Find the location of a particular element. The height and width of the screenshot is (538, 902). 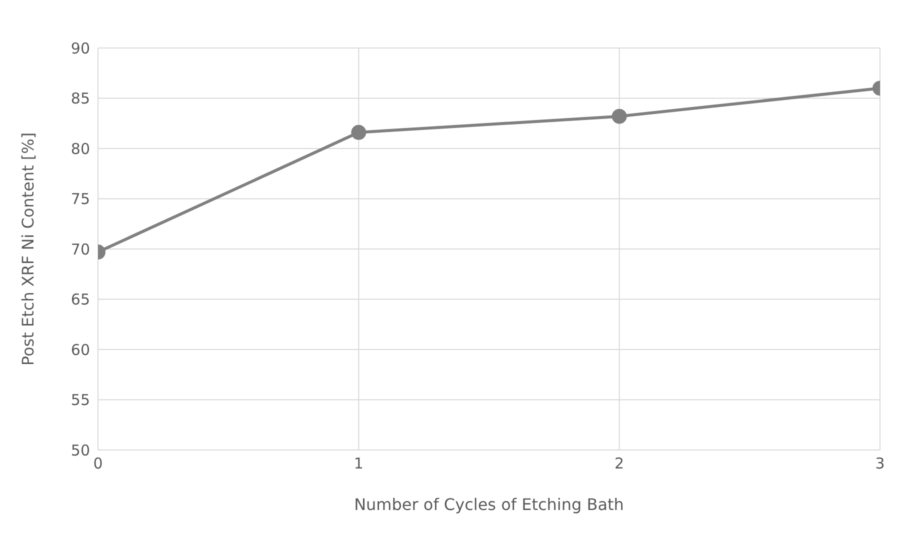

y-tick-label: 75 is located at coordinates (80, 199).